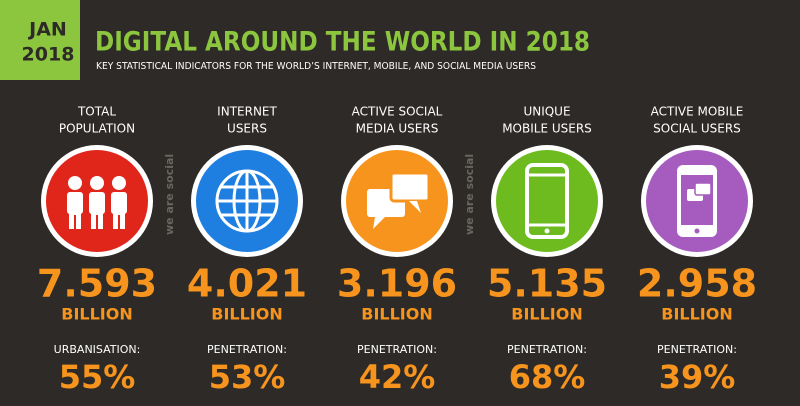  Describe the element at coordinates (397, 284) in the screenshot. I see `stat-value: 3.196` at that location.